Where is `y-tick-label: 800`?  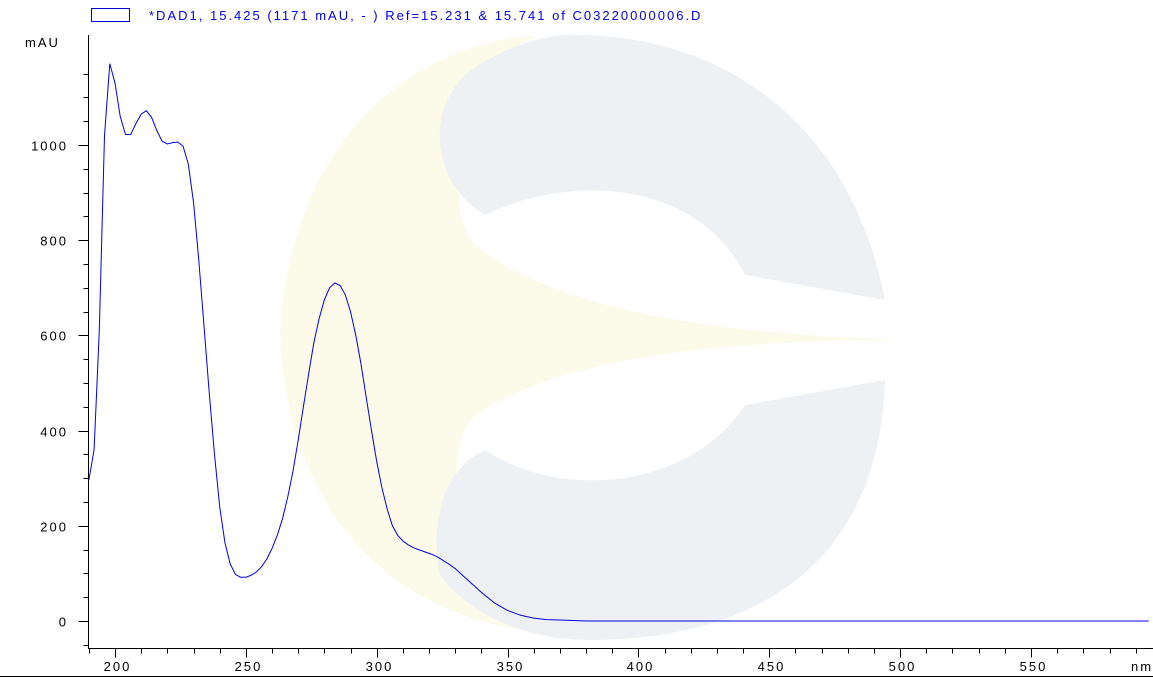
y-tick-label: 800 is located at coordinates (54, 241).